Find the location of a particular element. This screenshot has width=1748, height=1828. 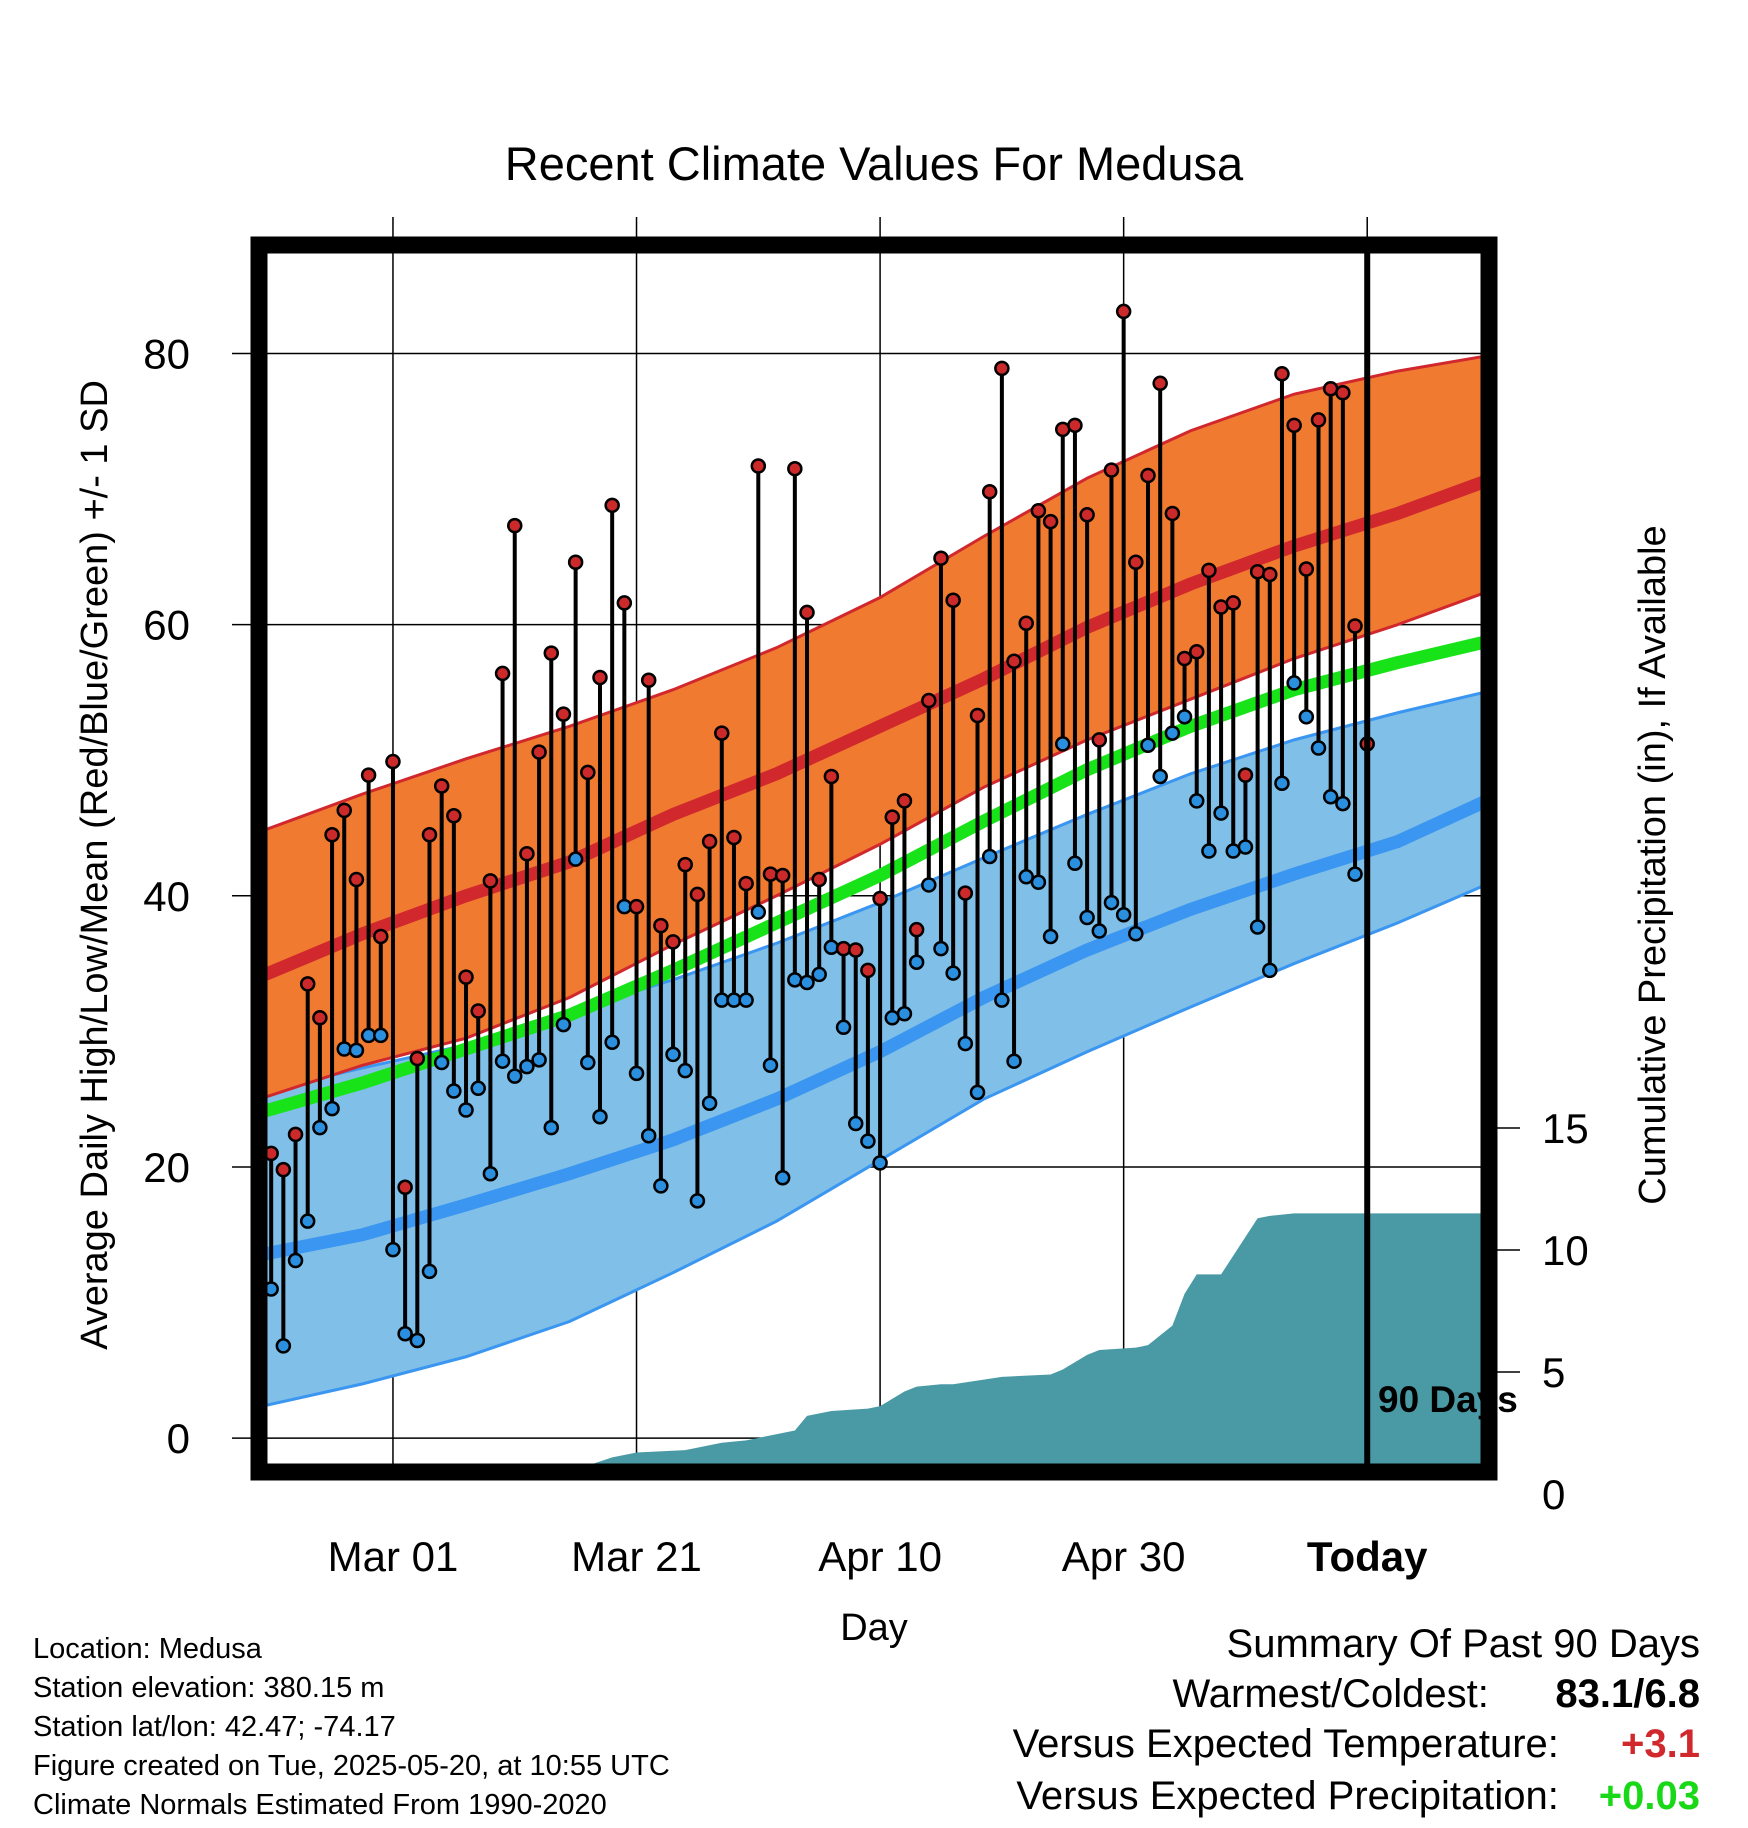

summary-temp-label: Versus Expected Temperature: is located at coordinates (1285, 1744).